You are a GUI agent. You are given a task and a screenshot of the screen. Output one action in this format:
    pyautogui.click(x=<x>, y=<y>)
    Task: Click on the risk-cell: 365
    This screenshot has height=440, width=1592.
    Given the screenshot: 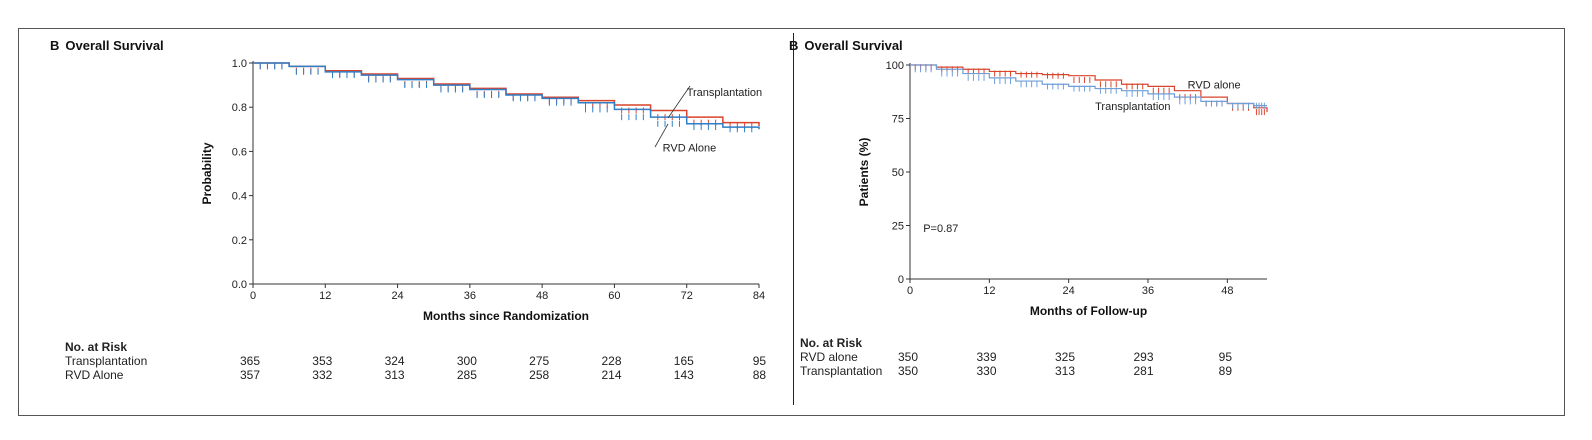 What is the action you would take?
    pyautogui.click(x=249, y=361)
    